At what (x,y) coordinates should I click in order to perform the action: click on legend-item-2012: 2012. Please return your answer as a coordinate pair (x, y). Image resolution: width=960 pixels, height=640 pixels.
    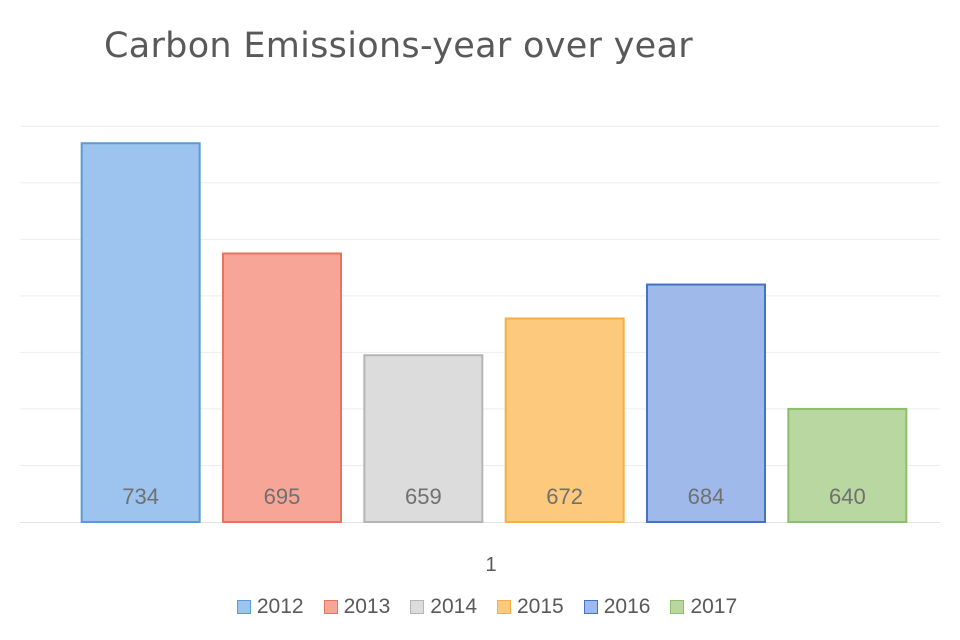
    Looking at the image, I should click on (270, 607).